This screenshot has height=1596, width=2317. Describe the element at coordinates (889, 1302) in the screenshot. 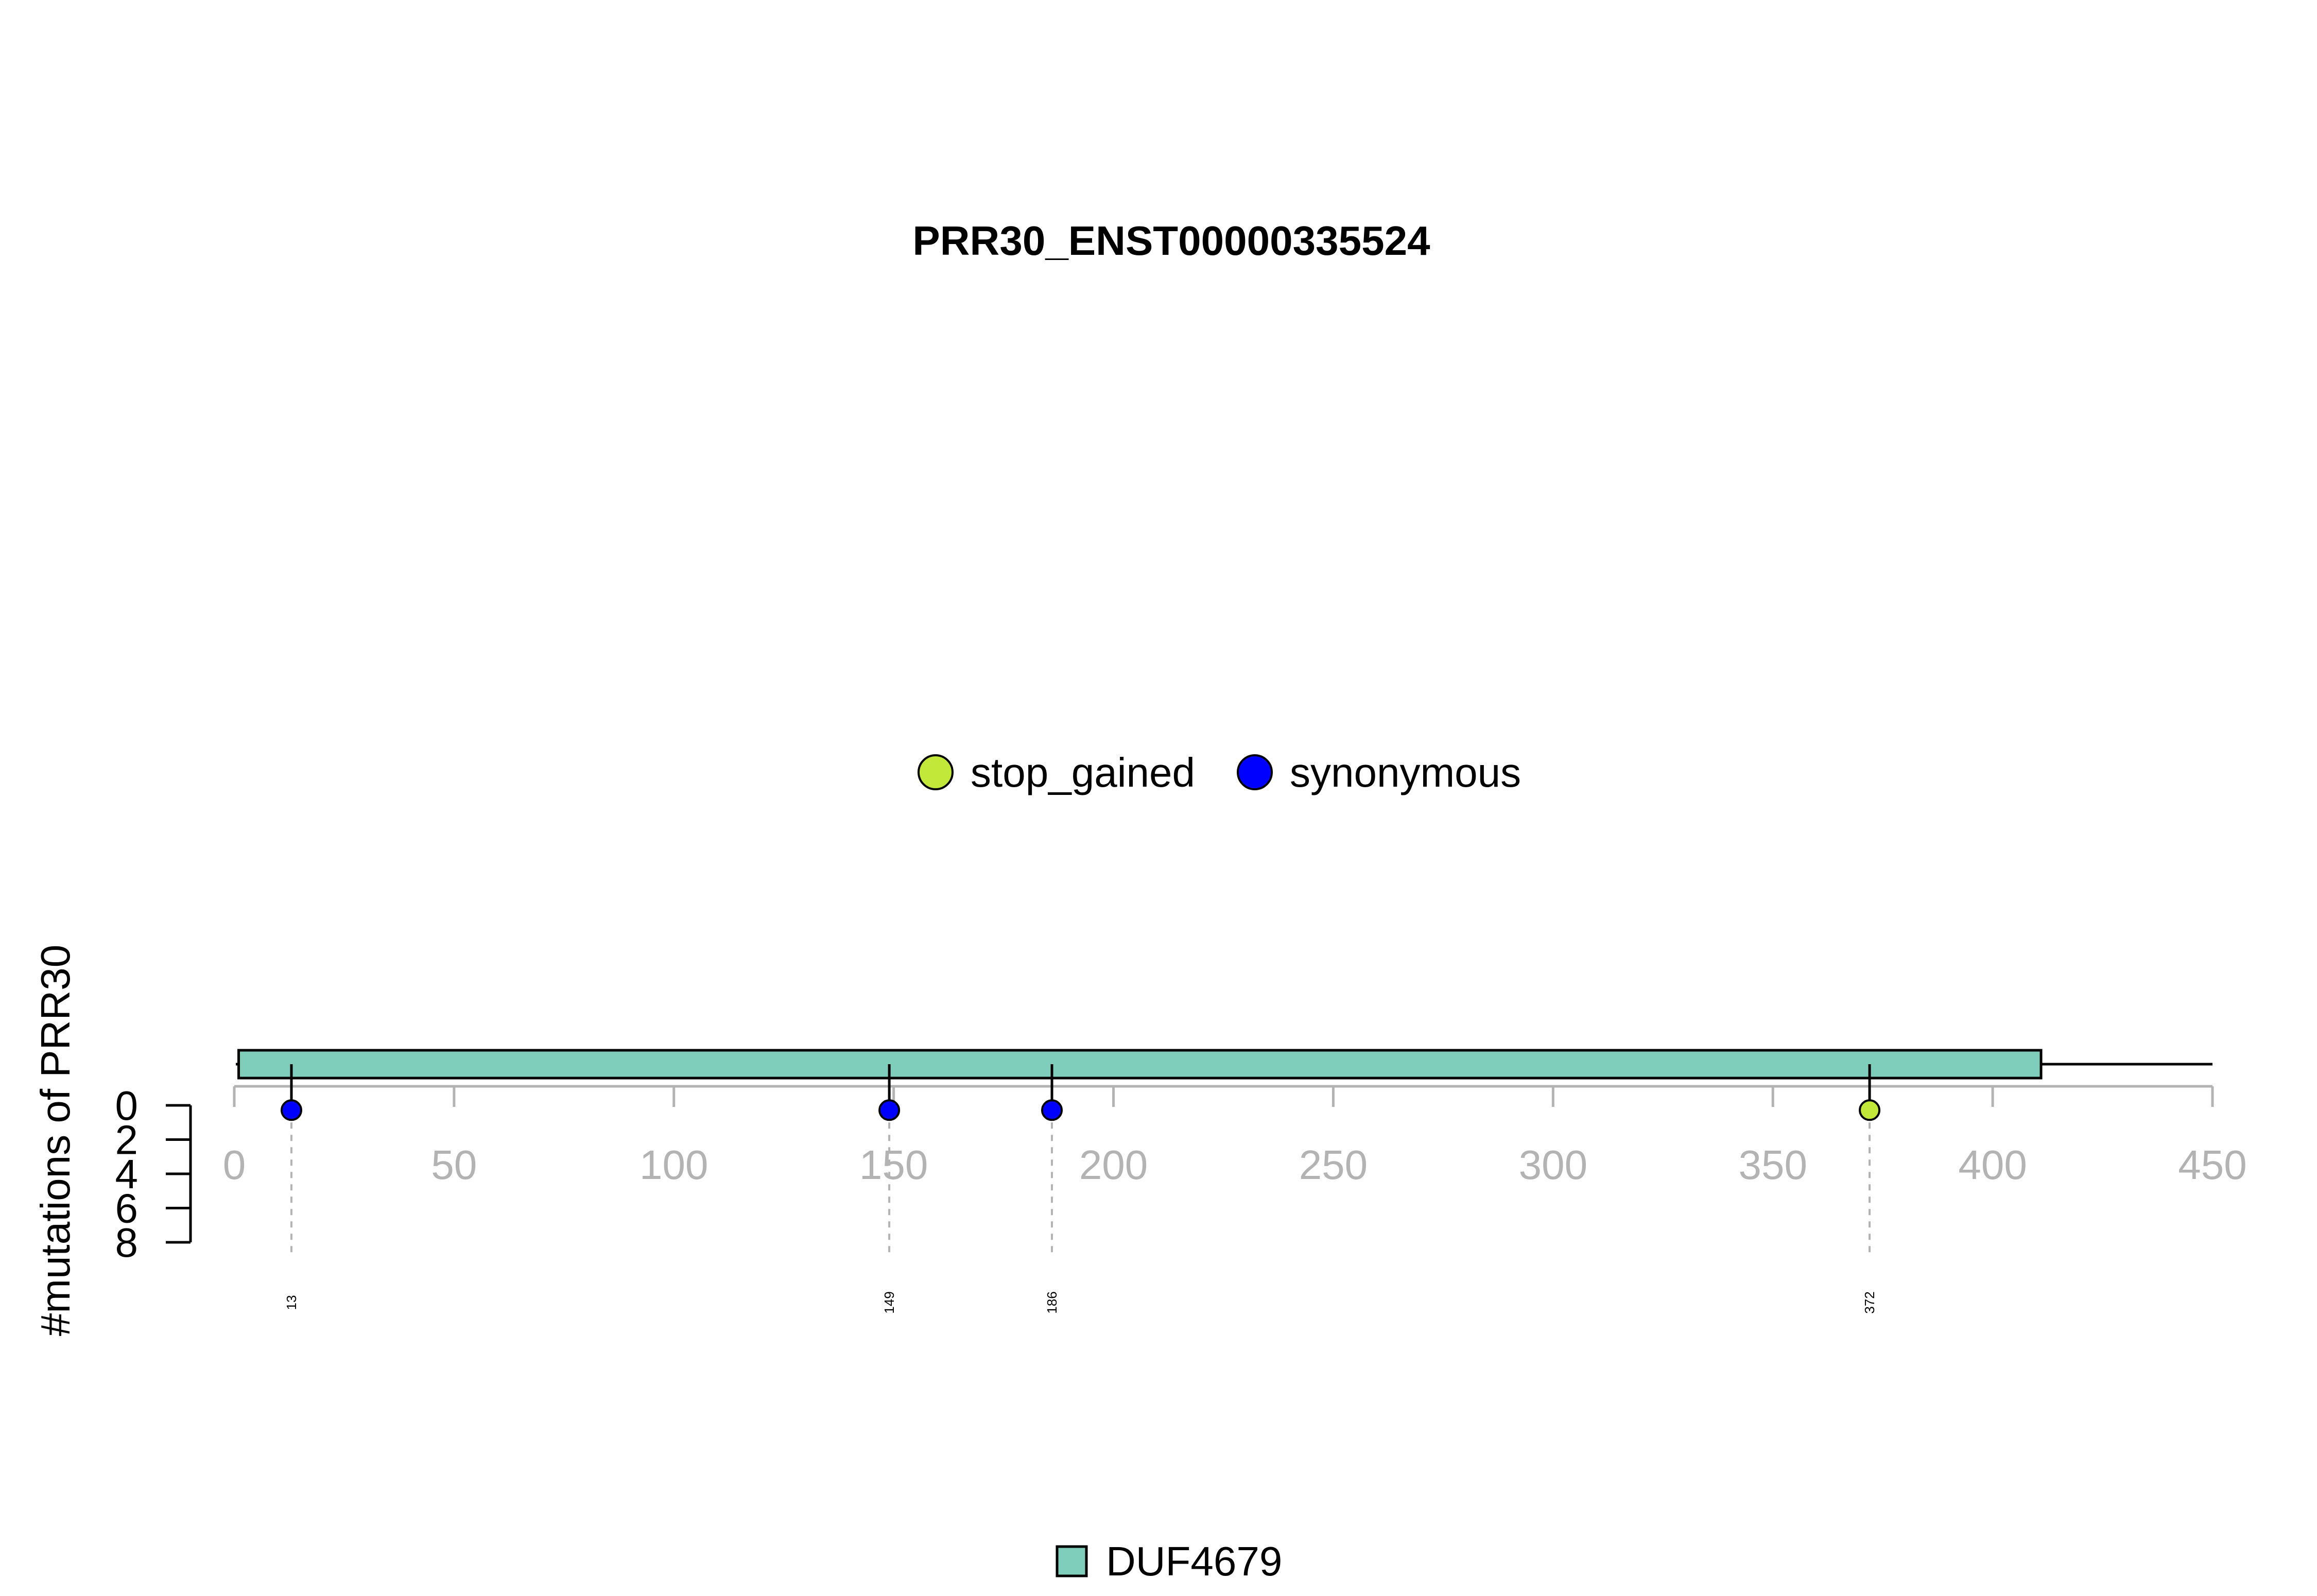

I see `mutation-position-label: 149` at that location.